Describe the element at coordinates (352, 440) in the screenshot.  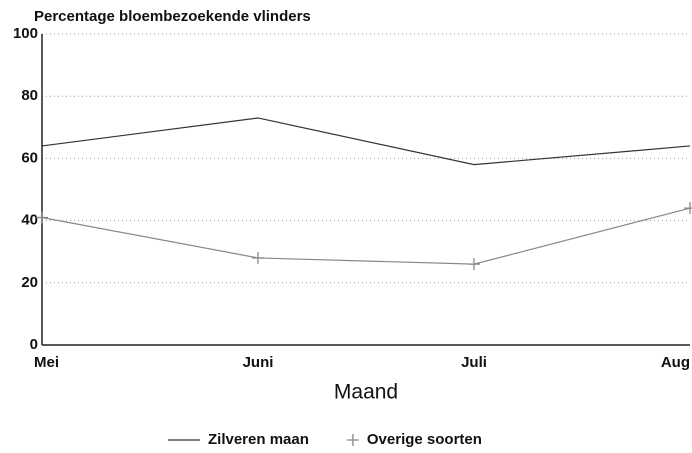
I see `legend-marker` at that location.